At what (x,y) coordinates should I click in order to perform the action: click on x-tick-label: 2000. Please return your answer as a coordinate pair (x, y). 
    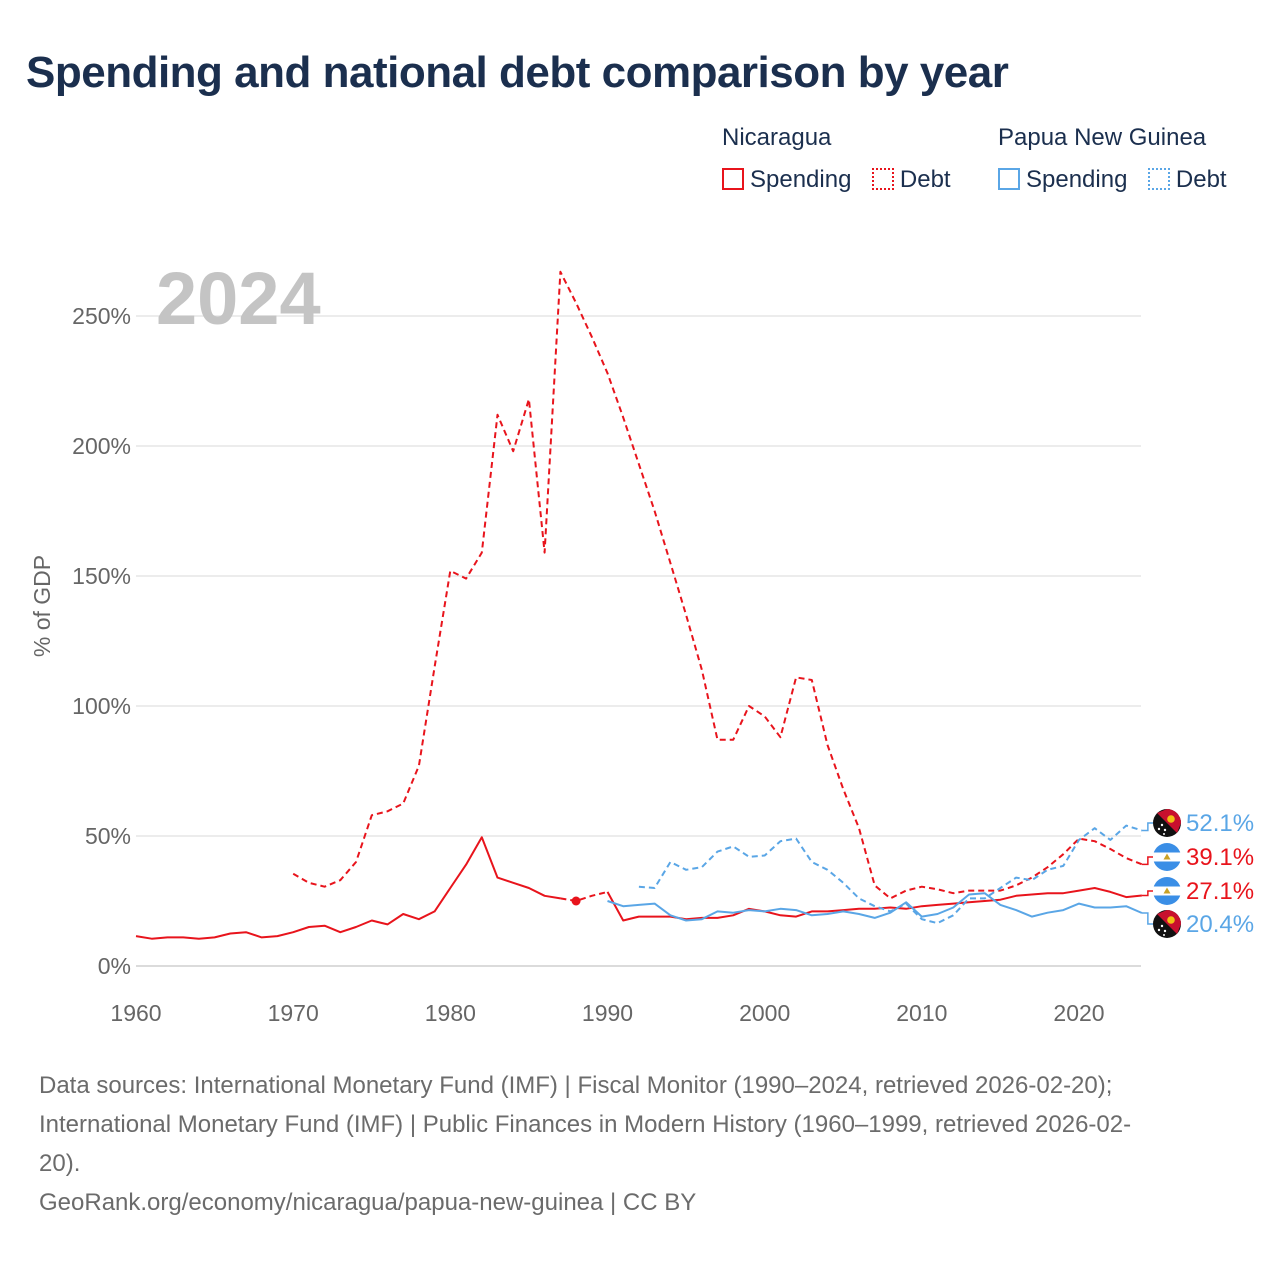
    Looking at the image, I should click on (764, 1013).